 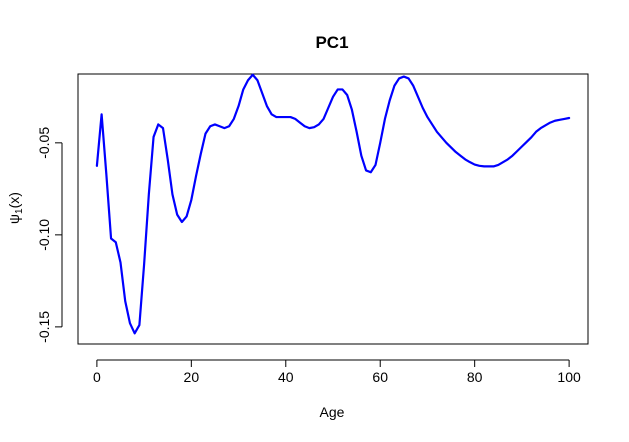 What do you see at coordinates (337, 372) in the screenshot?
I see `x-axis: 0 20 40 60 80 100` at bounding box center [337, 372].